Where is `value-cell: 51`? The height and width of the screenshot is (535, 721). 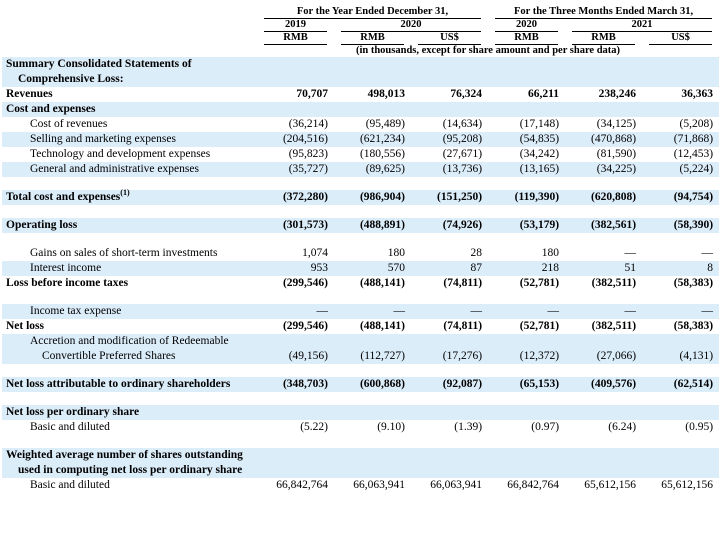
value-cell: 51 is located at coordinates (604, 268).